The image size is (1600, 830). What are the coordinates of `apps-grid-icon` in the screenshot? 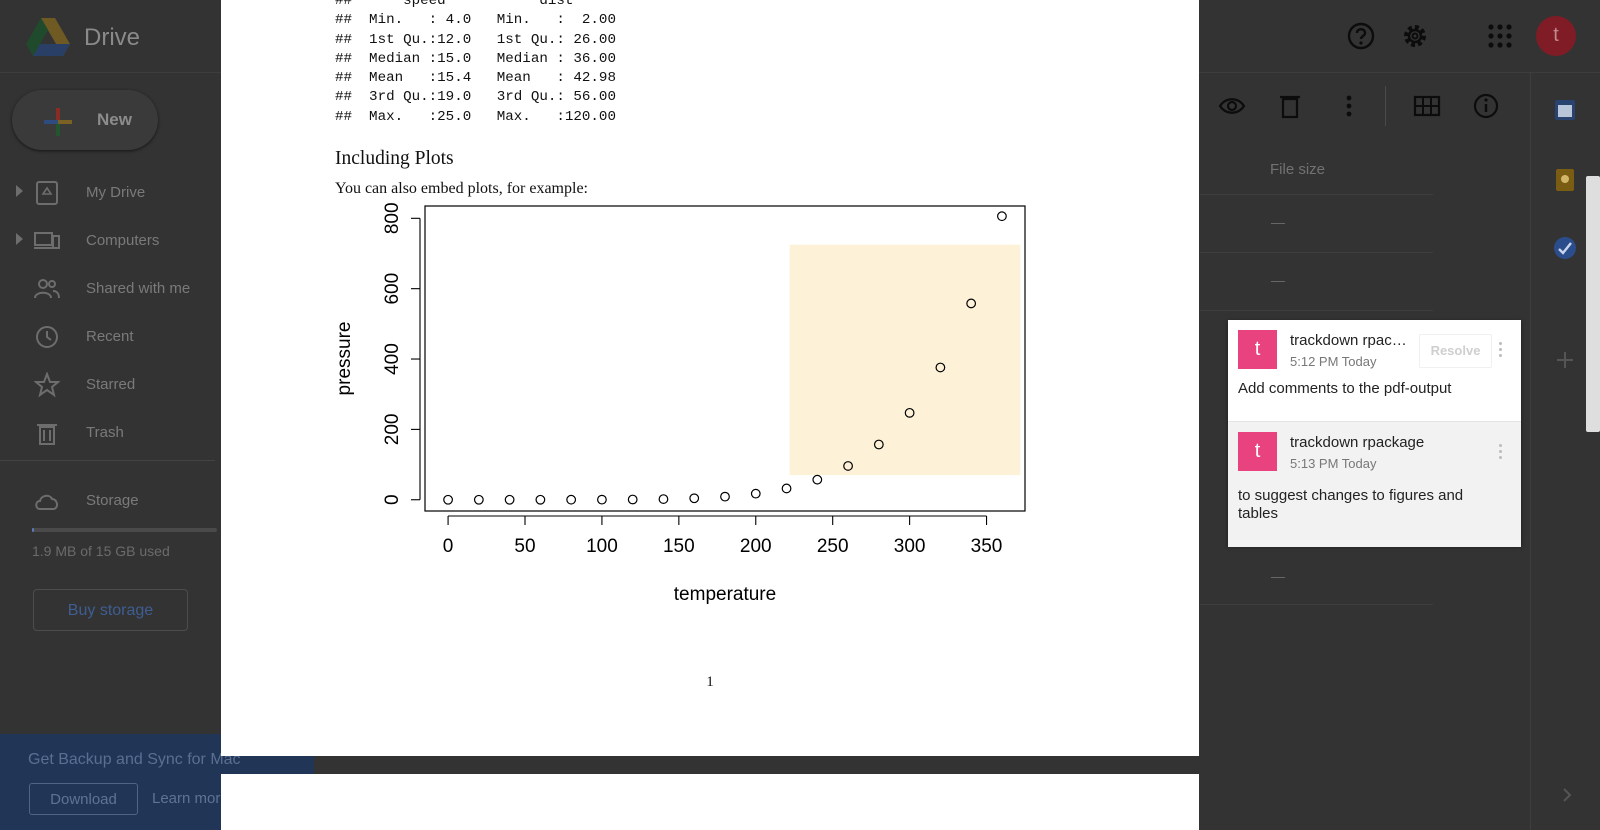 It's located at (1500, 36).